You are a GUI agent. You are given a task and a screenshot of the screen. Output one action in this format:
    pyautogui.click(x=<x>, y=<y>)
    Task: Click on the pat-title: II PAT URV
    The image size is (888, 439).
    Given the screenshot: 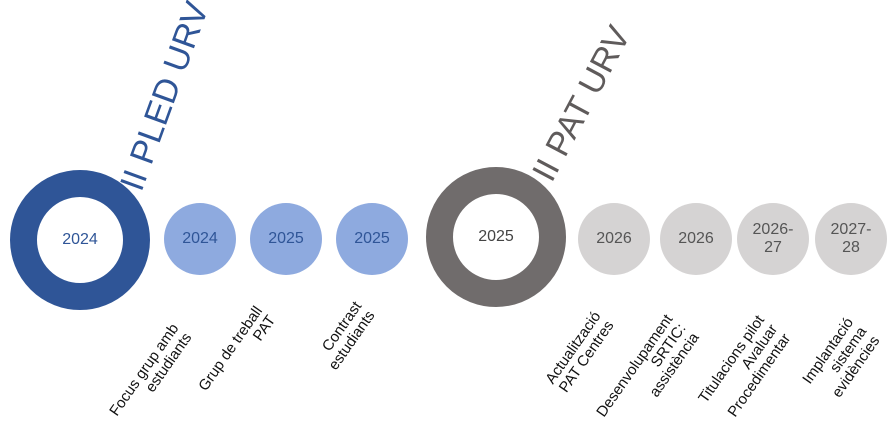 What is the action you would take?
    pyautogui.click(x=582, y=103)
    